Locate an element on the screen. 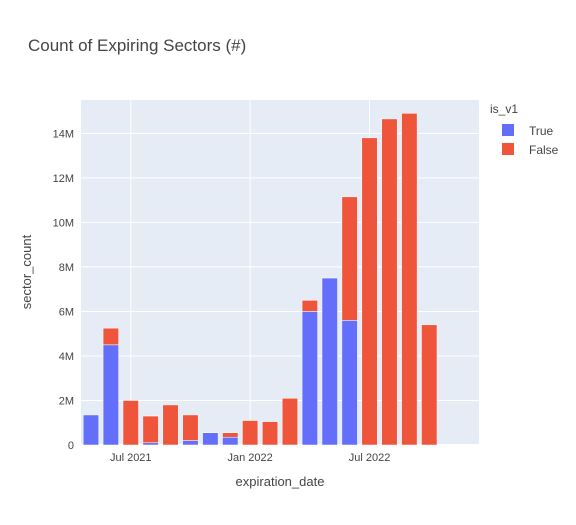  legend-swatch-false is located at coordinates (508, 149).